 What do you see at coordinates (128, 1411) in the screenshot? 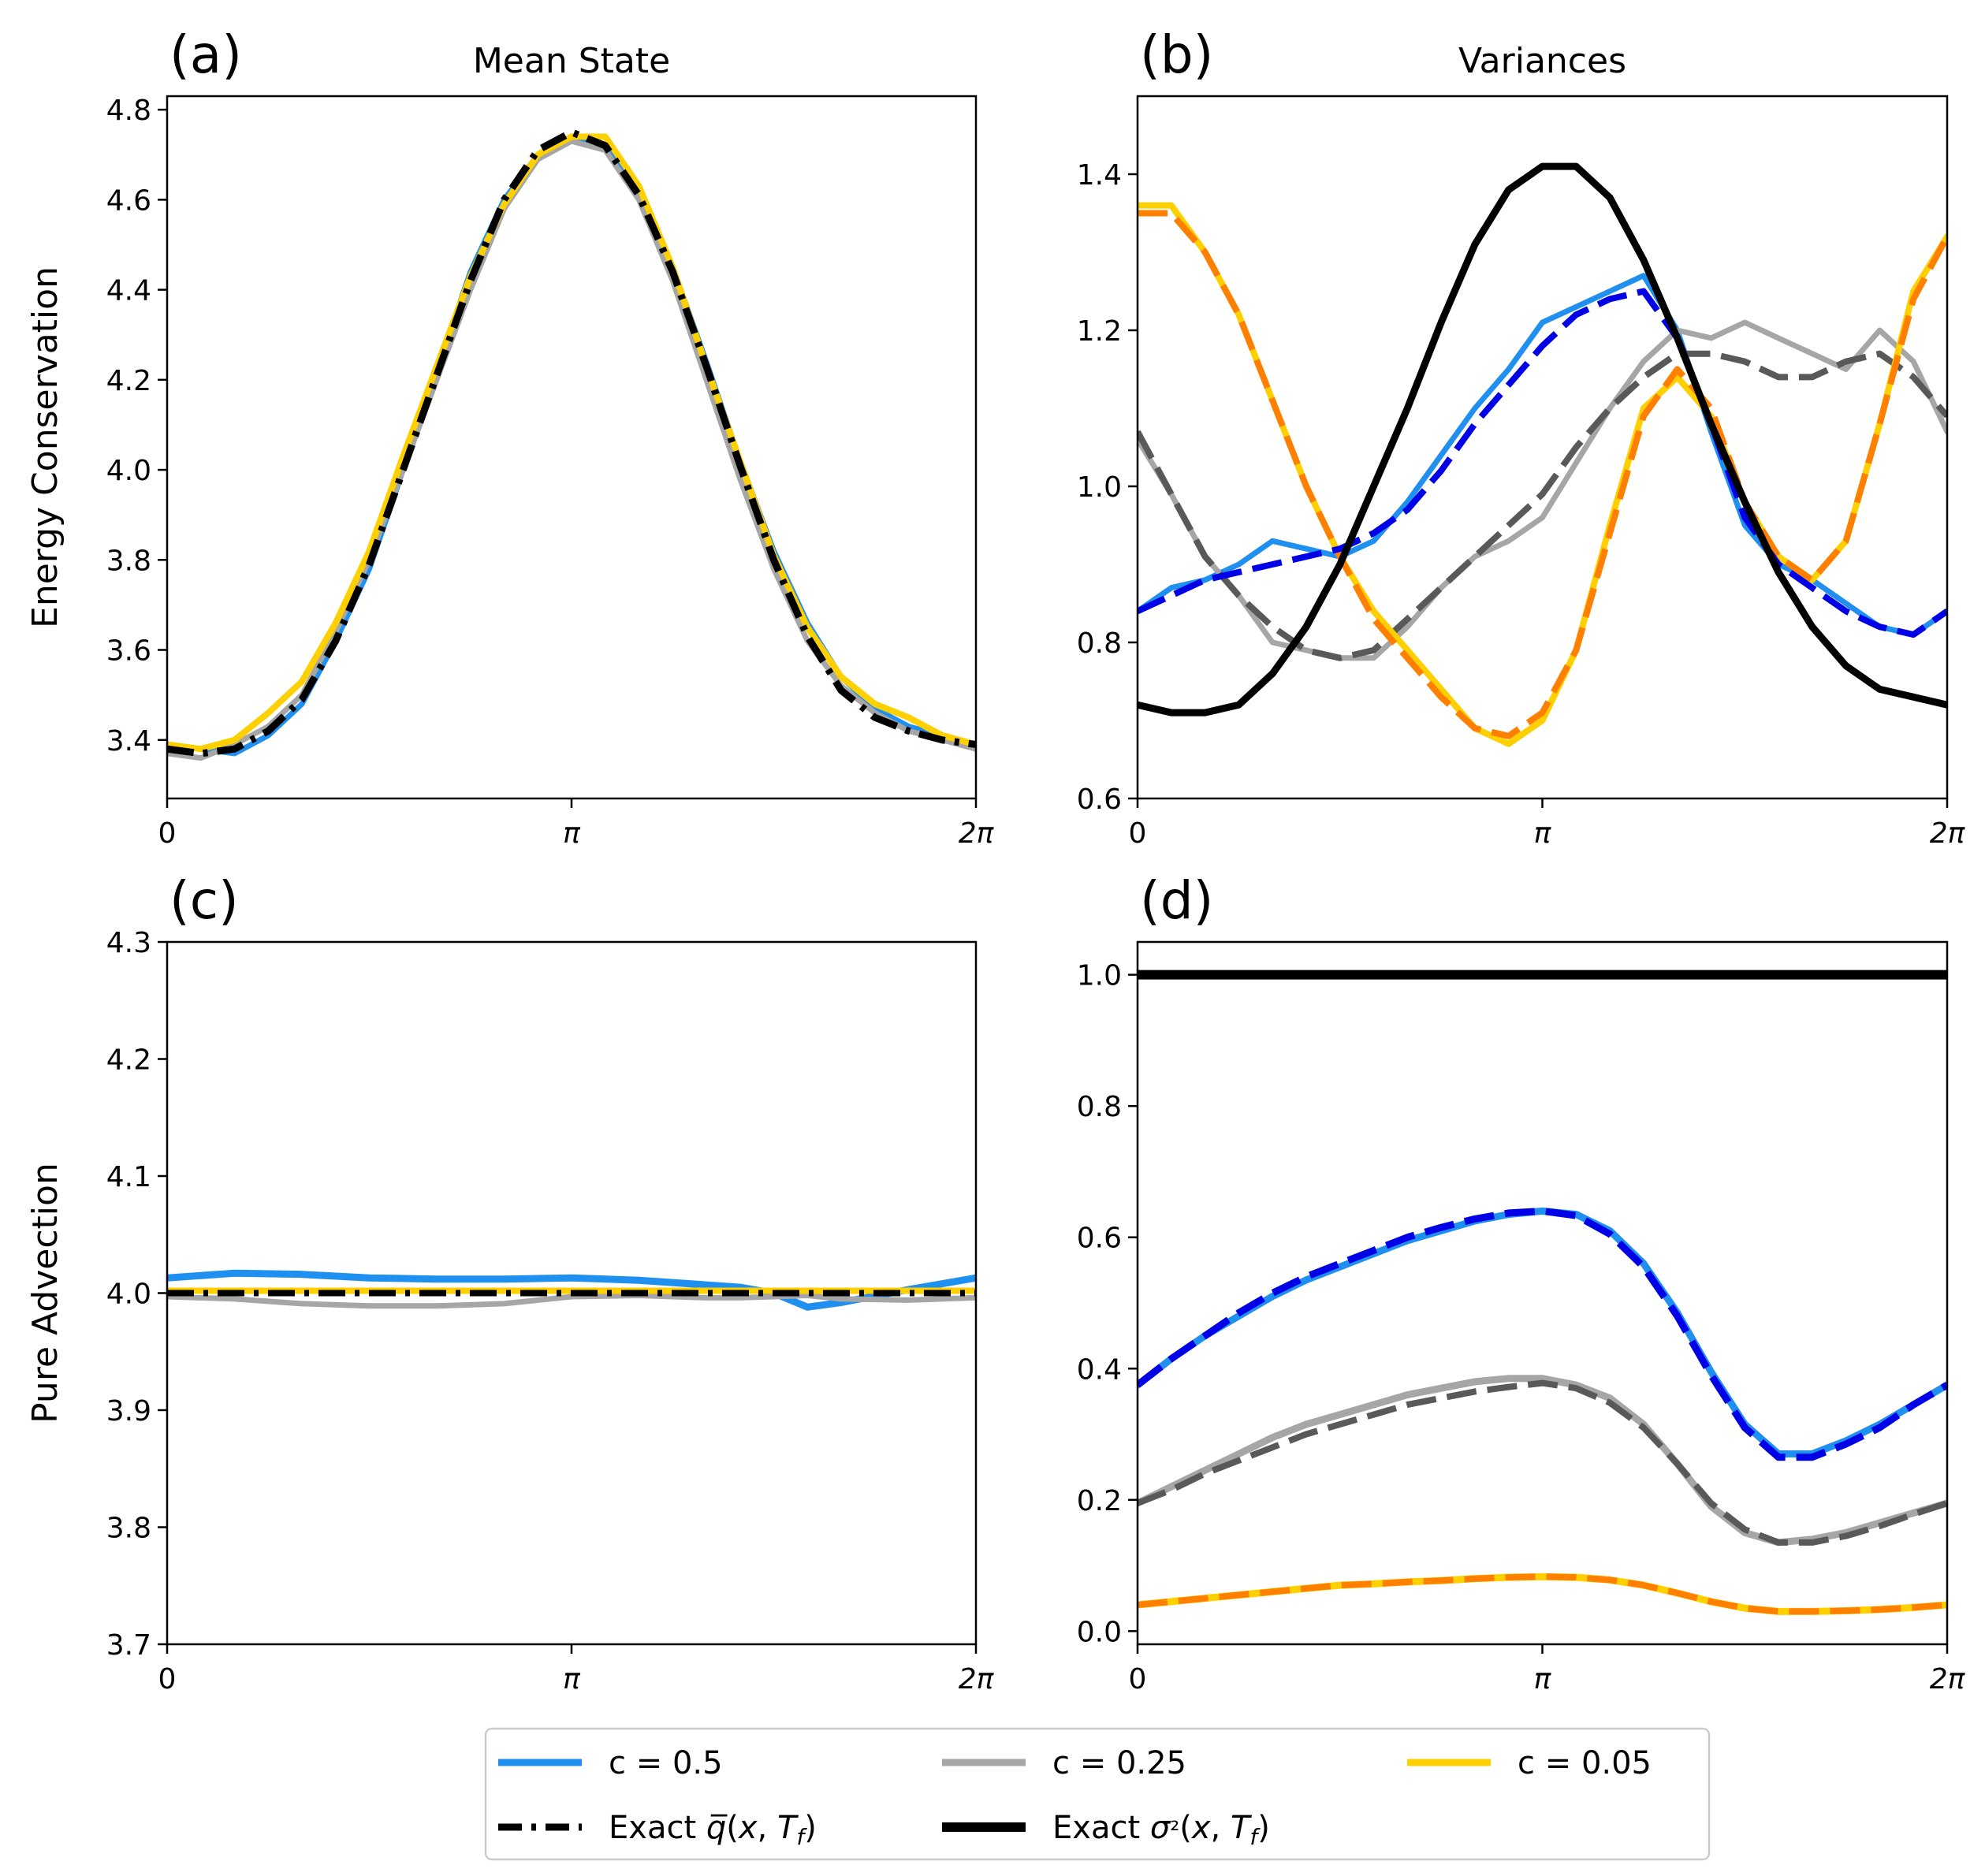
I see `y-tick-label: 3.9` at bounding box center [128, 1411].